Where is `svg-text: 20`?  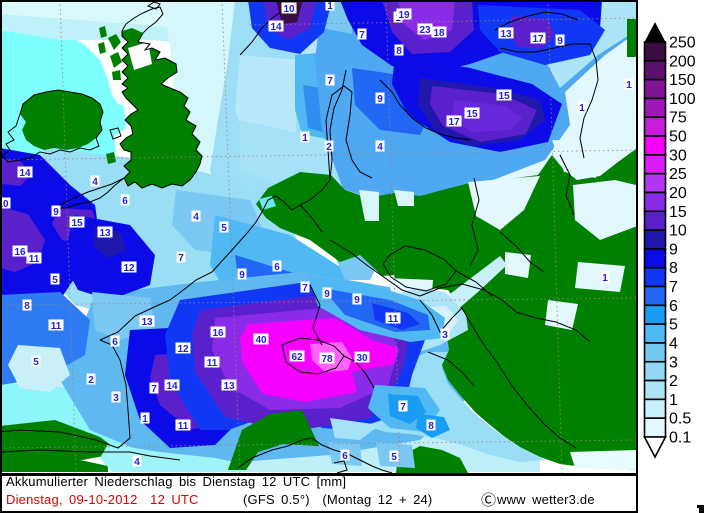 svg-text: 20 is located at coordinates (678, 193).